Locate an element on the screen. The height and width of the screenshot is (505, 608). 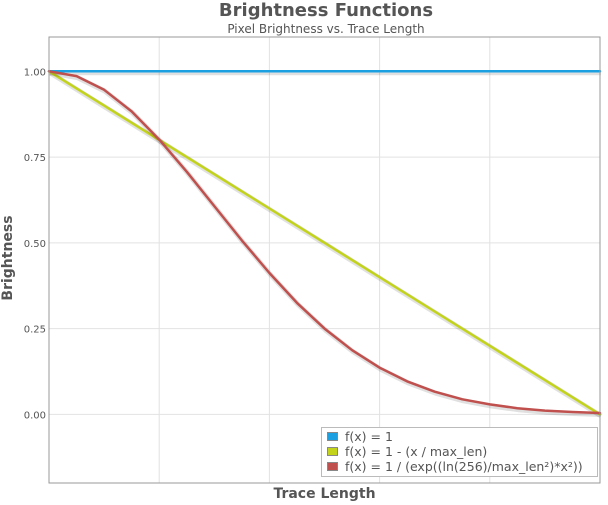
legend-item: f(x) = 1 - (x / max_len) is located at coordinates (462, 451).